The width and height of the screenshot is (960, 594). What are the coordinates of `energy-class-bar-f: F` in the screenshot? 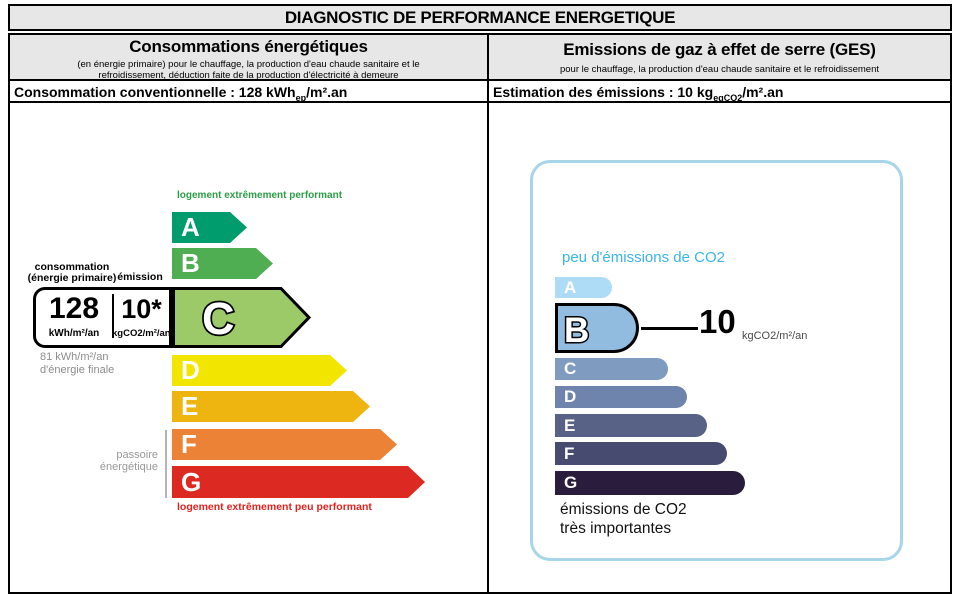 It's located at (284, 444).